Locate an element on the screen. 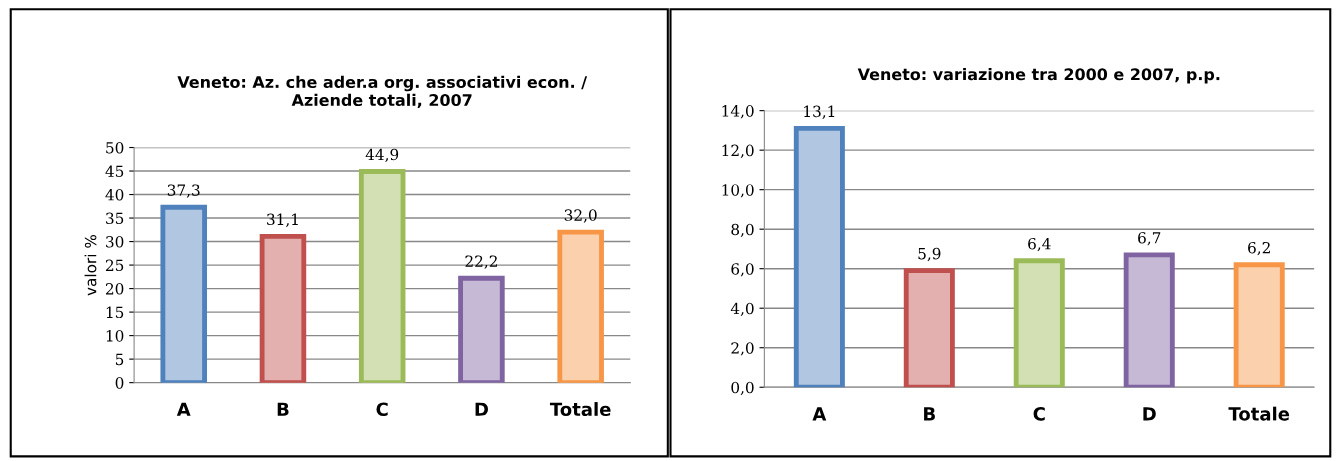  y-tick-label: 50 is located at coordinates (115, 147).